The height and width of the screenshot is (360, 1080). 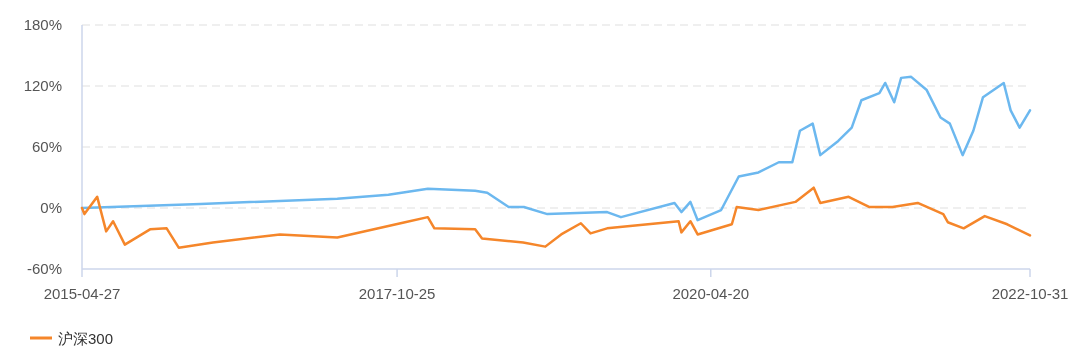 I want to click on y-tick-label: 180%, so click(x=42, y=24).